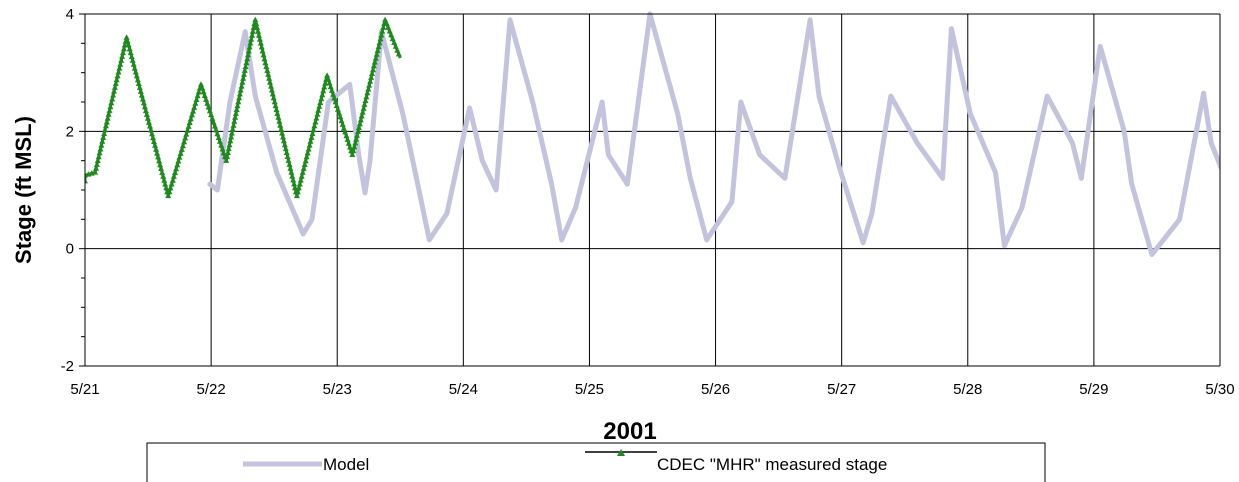 This screenshot has height=482, width=1239. I want to click on legend-cdec-label: CDEC "MHR" measured stage, so click(772, 464).